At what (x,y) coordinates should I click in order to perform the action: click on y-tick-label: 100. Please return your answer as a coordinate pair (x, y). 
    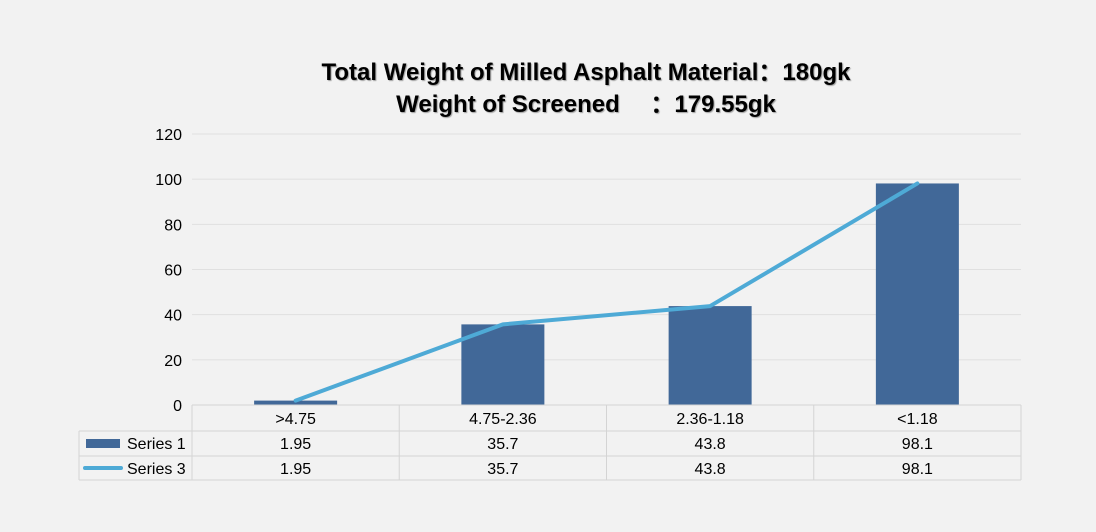
    Looking at the image, I should click on (168, 180).